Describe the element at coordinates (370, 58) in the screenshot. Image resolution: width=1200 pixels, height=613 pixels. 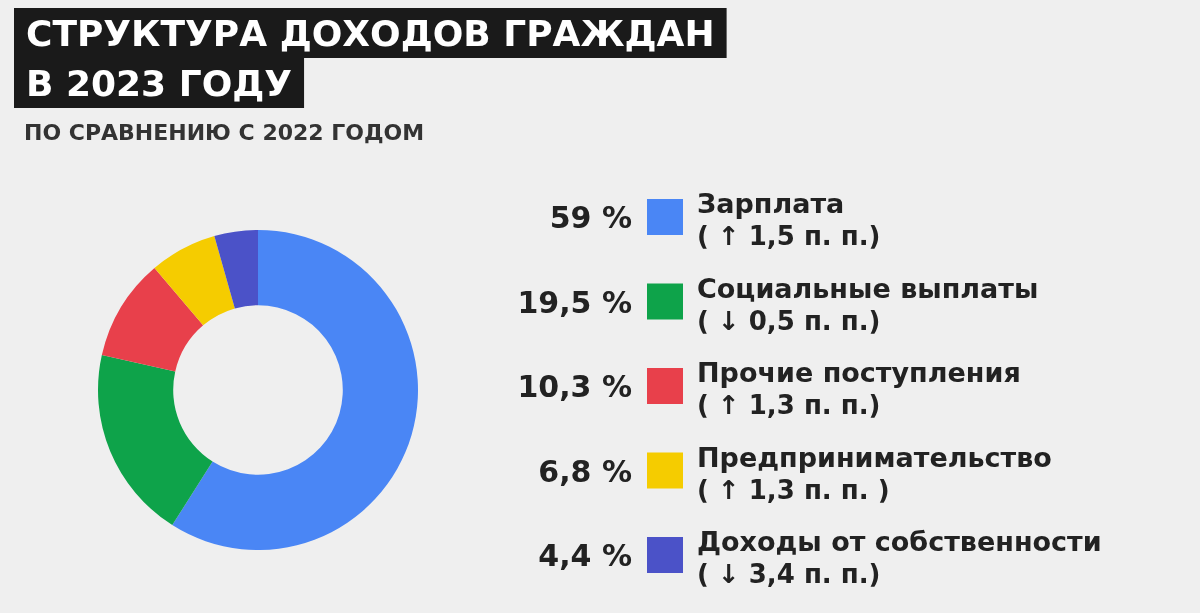
I see `chart-title: СТРУКТУРА ДОХОДОВ ГРАЖДАН В 2023 ГОДУ` at that location.